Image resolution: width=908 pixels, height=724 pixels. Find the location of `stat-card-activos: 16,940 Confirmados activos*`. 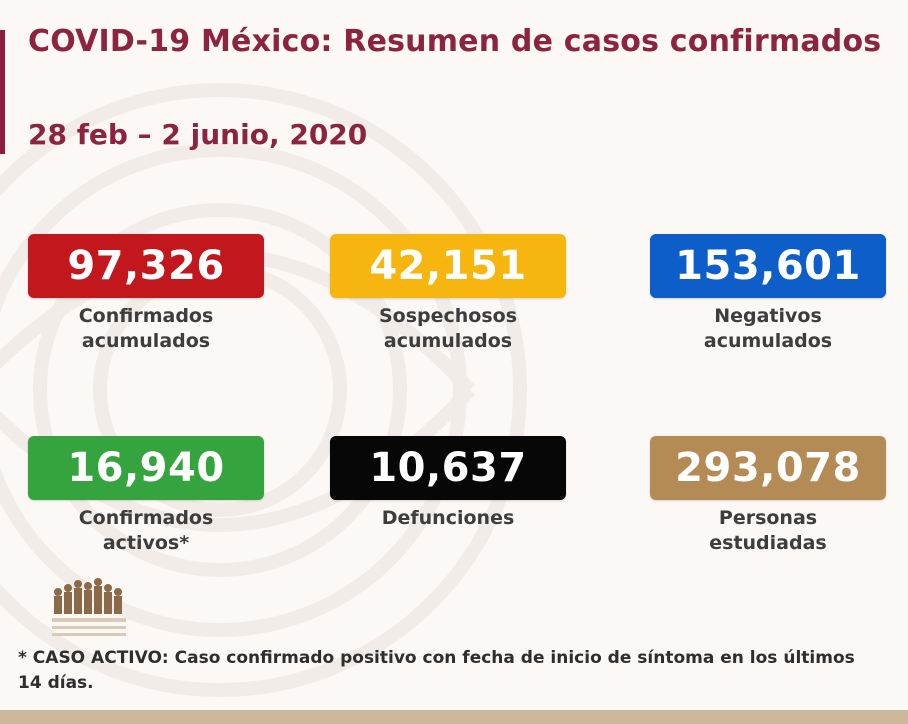

stat-card-activos: 16,940 Confirmados activos* is located at coordinates (146, 496).